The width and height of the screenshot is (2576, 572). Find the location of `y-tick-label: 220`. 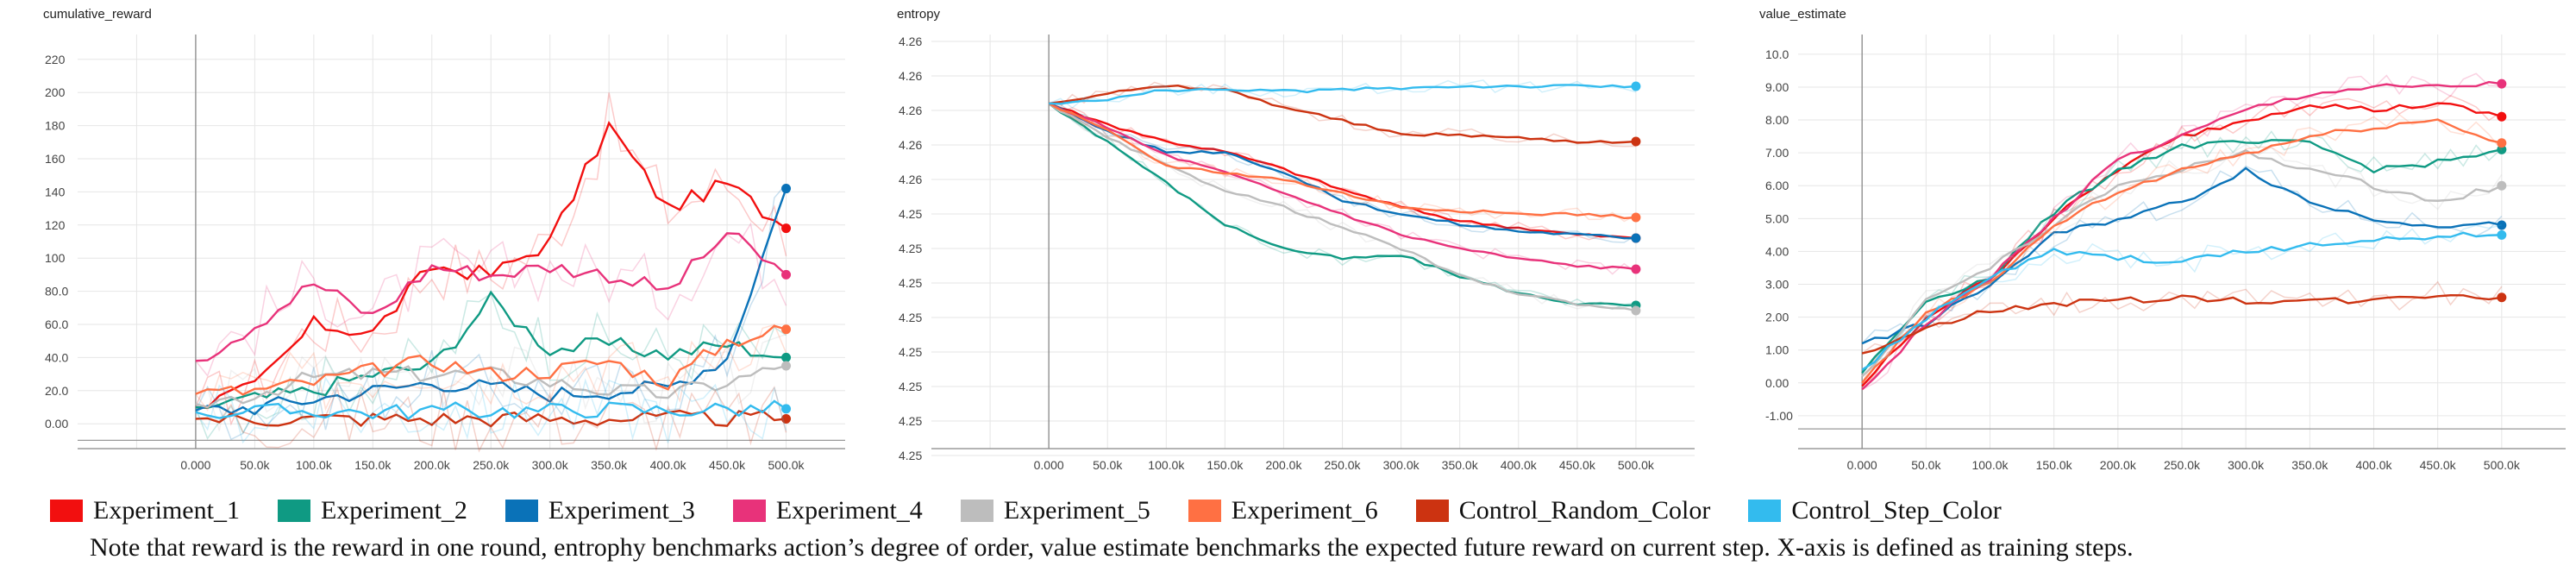

y-tick-label: 220 is located at coordinates (55, 60).